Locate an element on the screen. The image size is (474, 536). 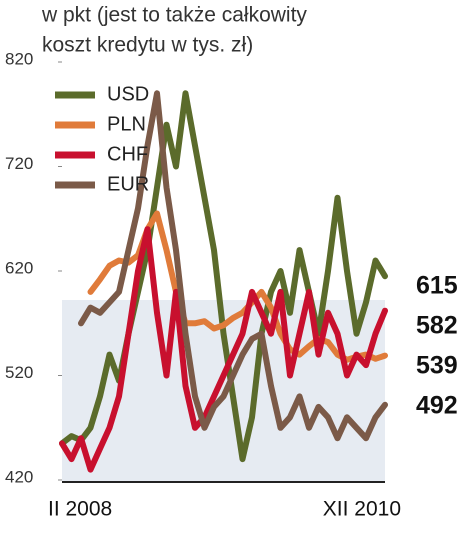
end-label: 492 is located at coordinates (437, 406).